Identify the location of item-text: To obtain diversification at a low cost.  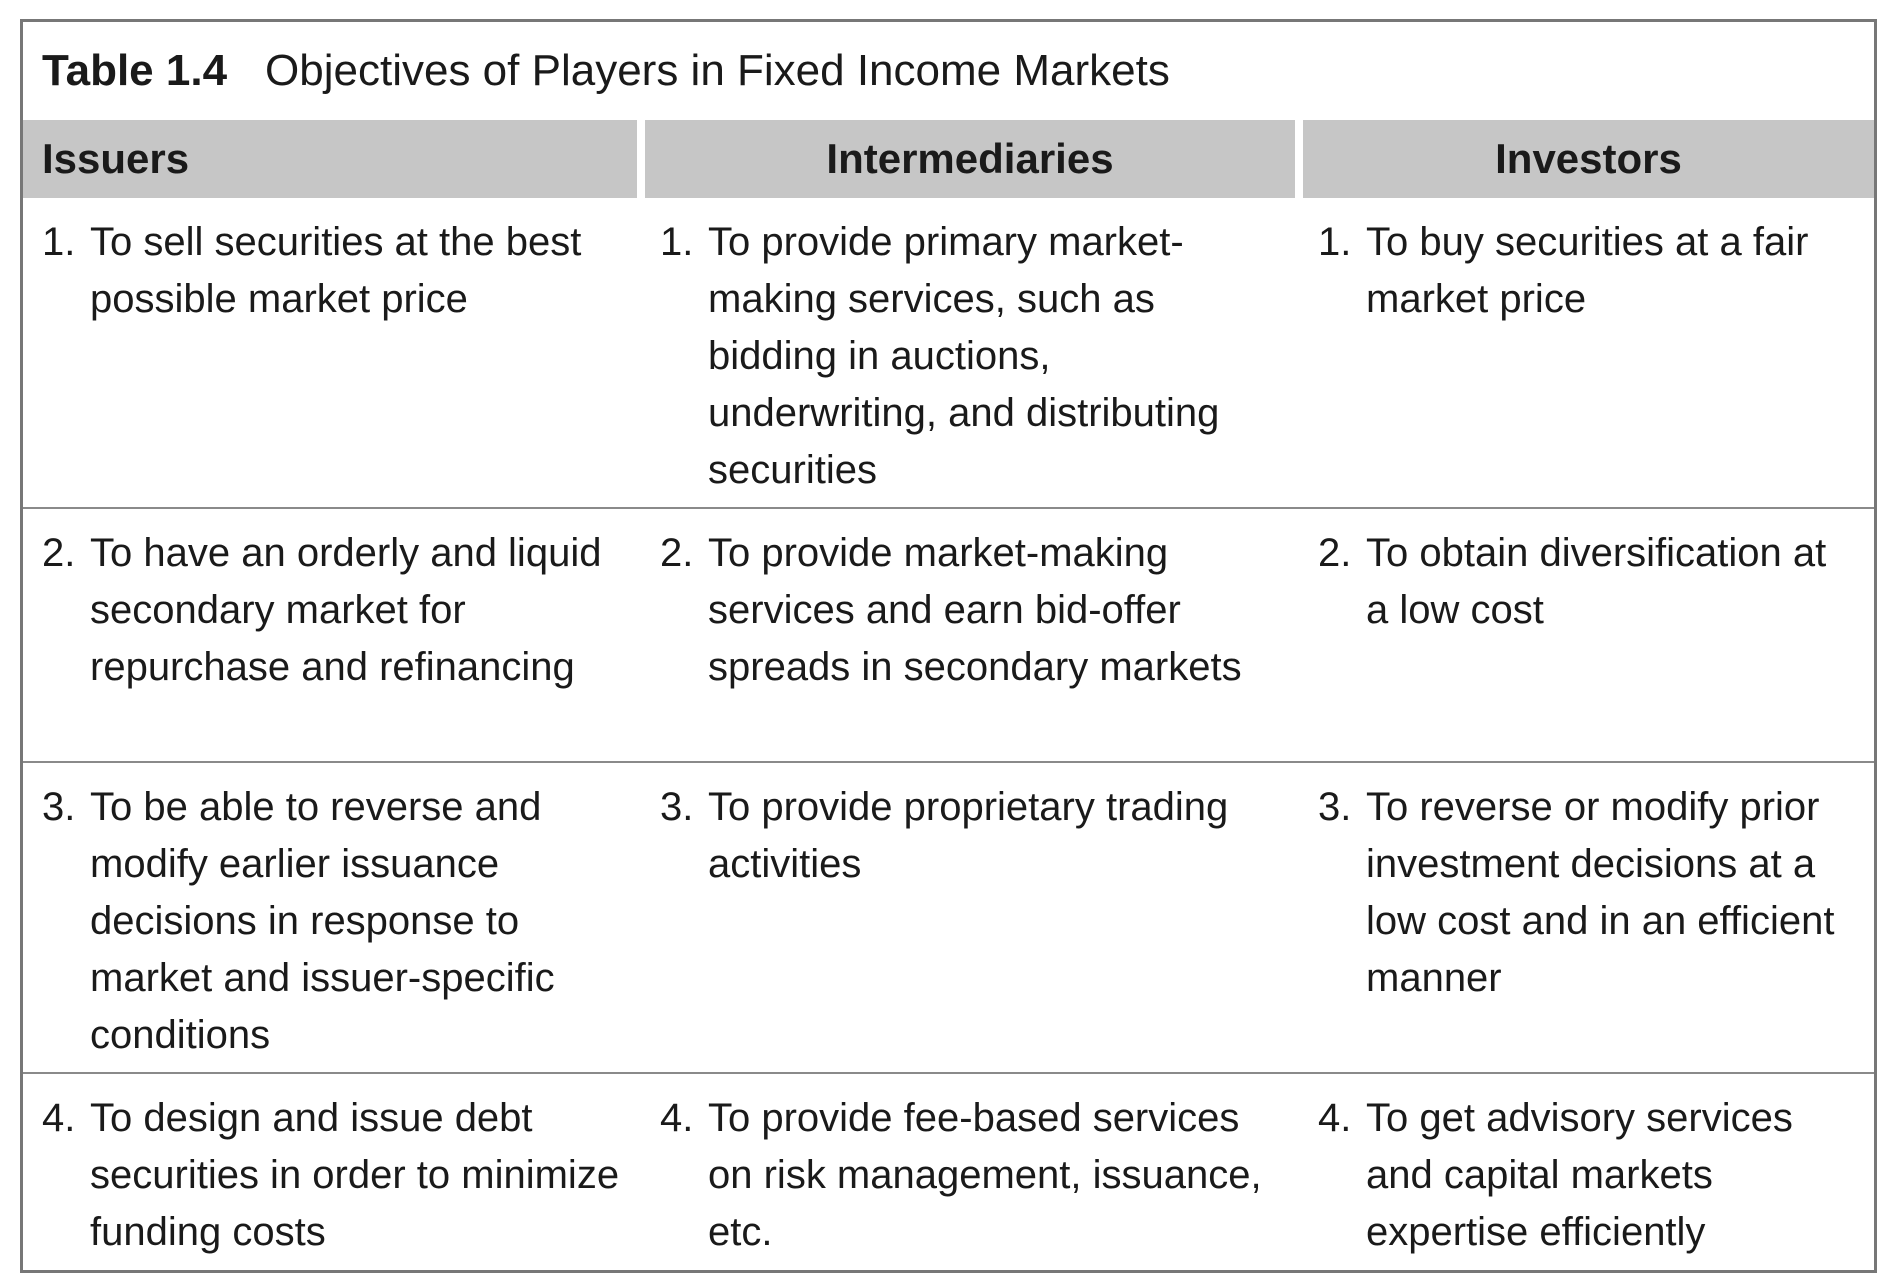
(1596, 581).